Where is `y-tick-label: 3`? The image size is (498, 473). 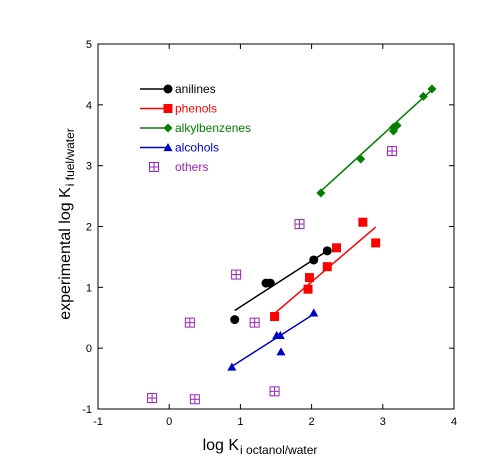
y-tick-label: 3 is located at coordinates (89, 167).